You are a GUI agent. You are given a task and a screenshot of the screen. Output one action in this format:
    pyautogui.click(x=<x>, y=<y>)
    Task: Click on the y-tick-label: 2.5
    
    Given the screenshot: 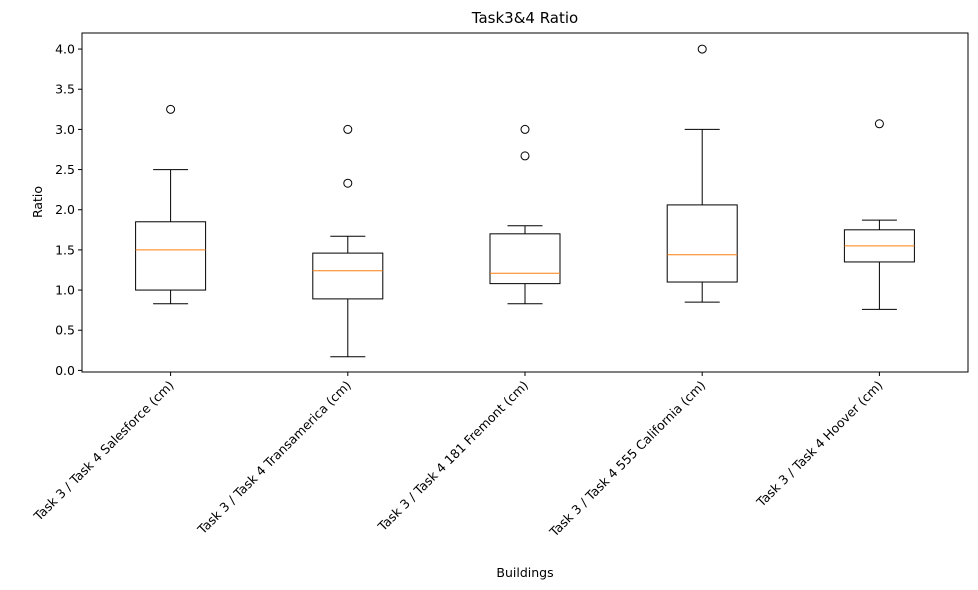 What is the action you would take?
    pyautogui.click(x=65, y=169)
    